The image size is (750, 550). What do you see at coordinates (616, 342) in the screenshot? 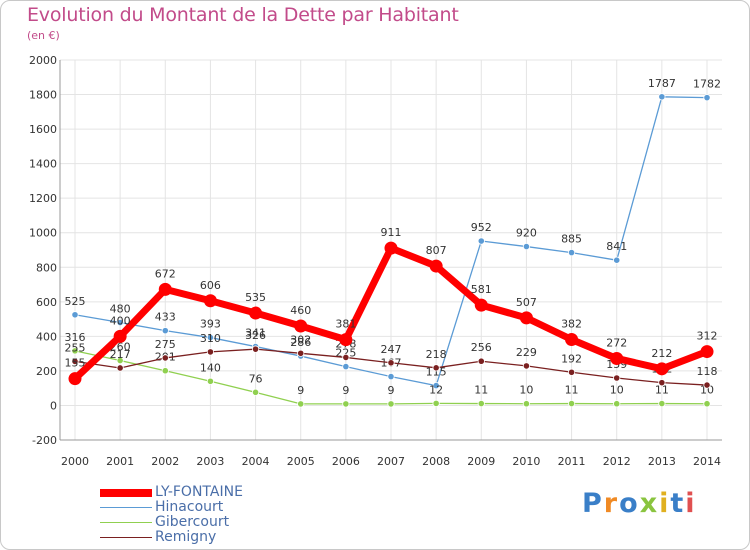
I see `data-label-ly-fontaine: 272` at bounding box center [616, 342].